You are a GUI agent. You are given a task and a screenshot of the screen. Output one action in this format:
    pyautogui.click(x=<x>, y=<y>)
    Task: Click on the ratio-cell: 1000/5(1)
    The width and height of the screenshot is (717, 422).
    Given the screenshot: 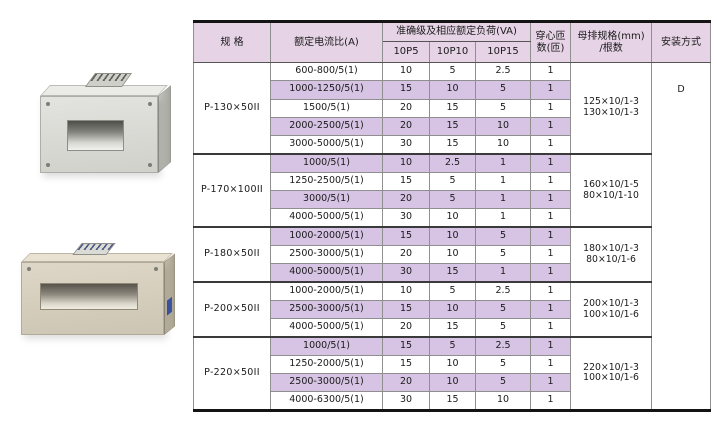 What is the action you would take?
    pyautogui.click(x=326, y=345)
    